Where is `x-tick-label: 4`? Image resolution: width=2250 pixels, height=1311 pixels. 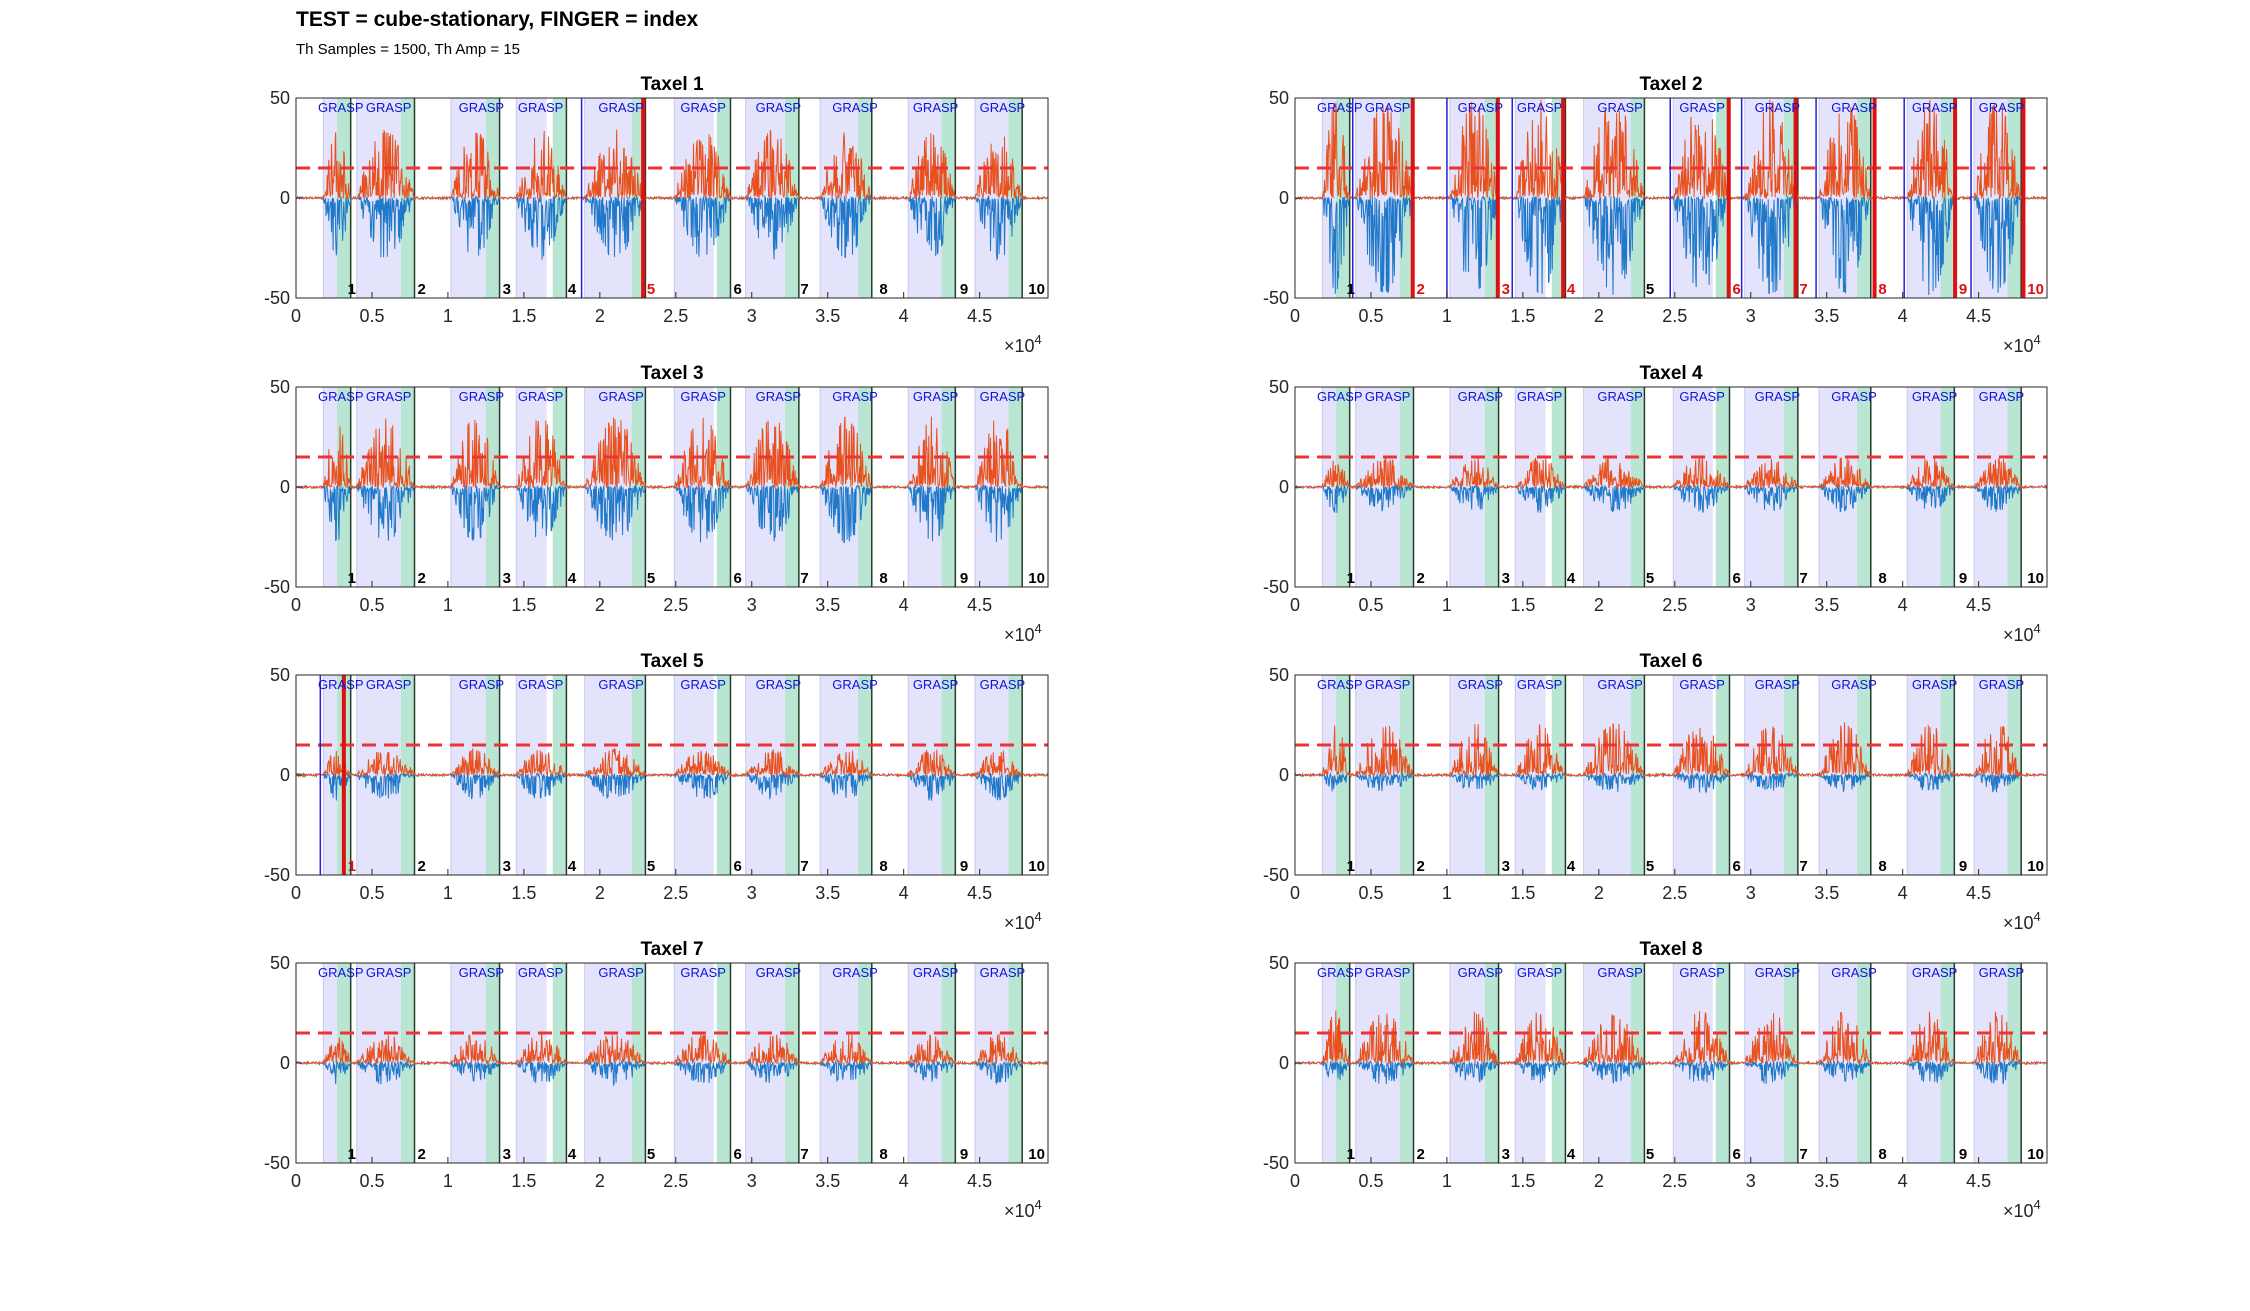 x-tick-label: 4 is located at coordinates (904, 605).